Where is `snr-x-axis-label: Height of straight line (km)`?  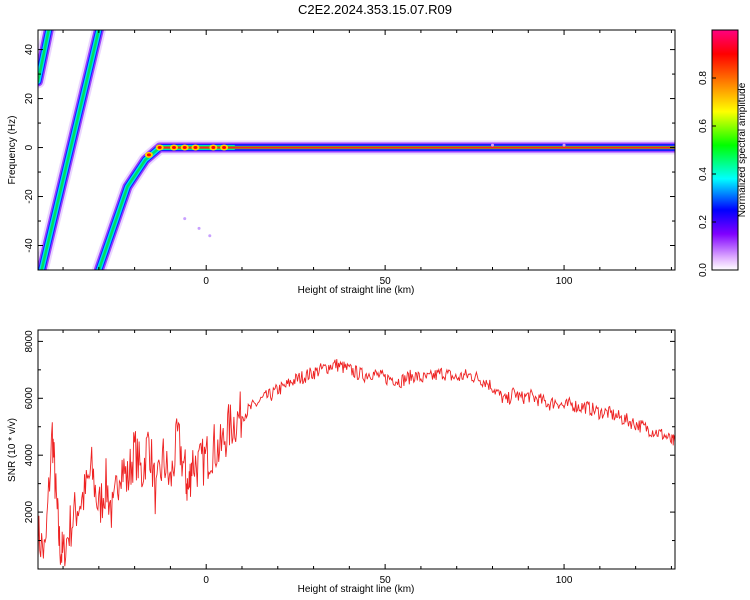
snr-x-axis-label: Height of straight line (km) is located at coordinates (356, 589).